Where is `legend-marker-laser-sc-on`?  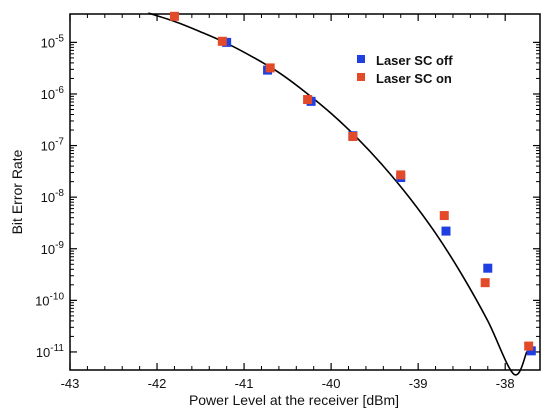 legend-marker-laser-sc-on is located at coordinates (361, 77).